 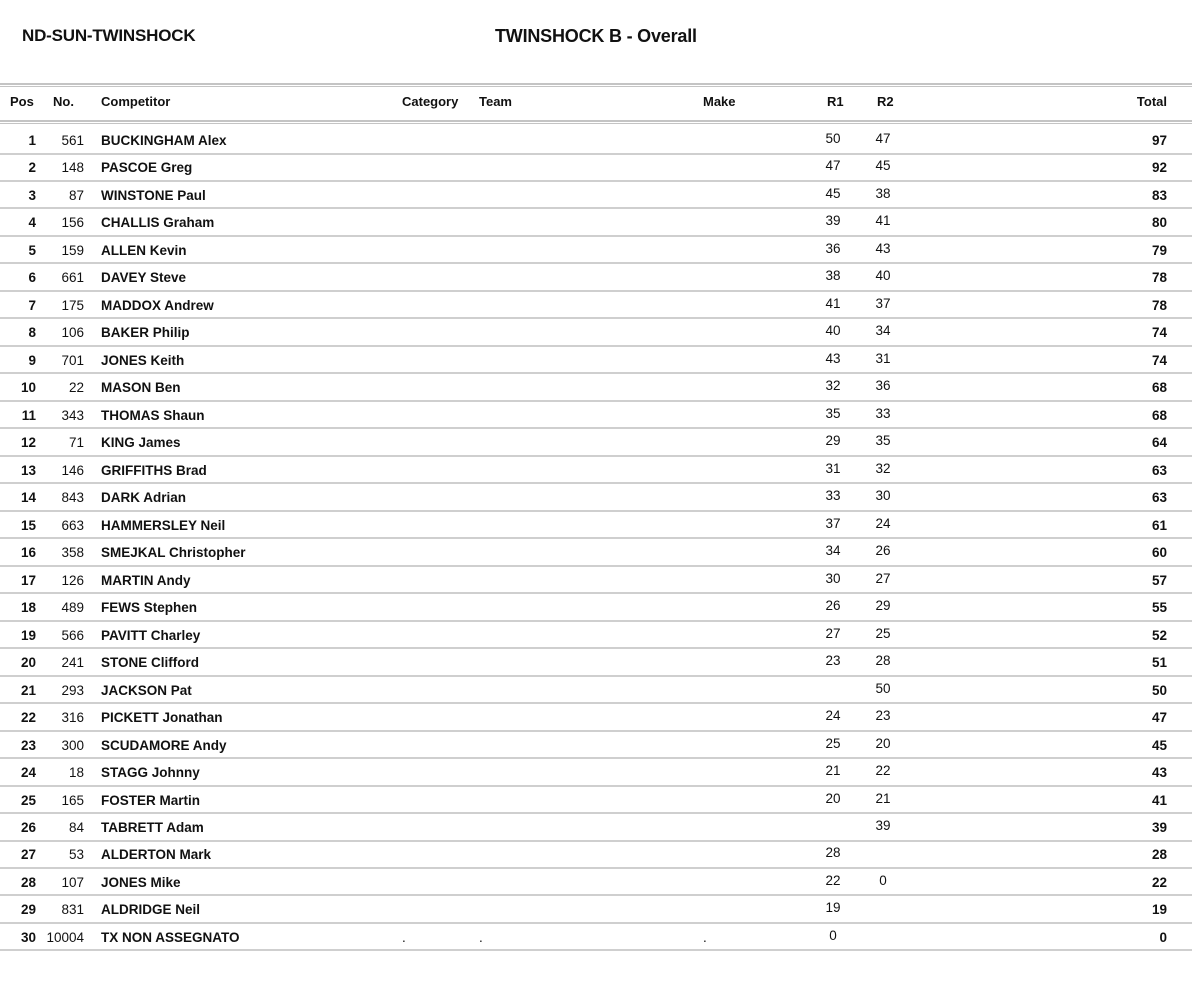 What do you see at coordinates (596, 278) in the screenshot?
I see `table-row: 6 661 DAVEY Steve 38 40 78` at bounding box center [596, 278].